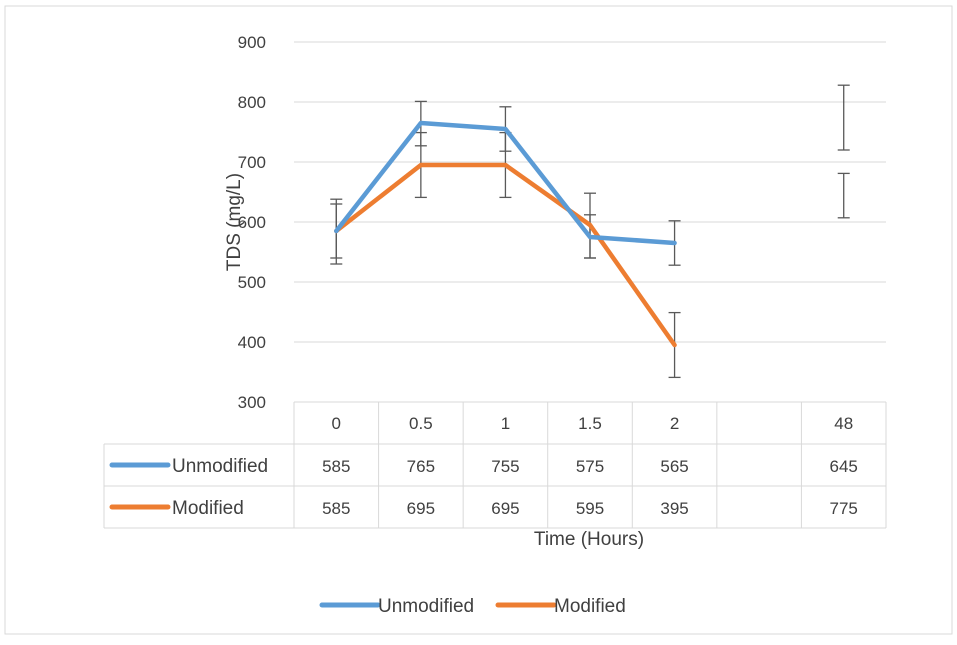 This screenshot has width=957, height=645. Describe the element at coordinates (426, 606) in the screenshot. I see `legend-label: Unmodified` at that location.